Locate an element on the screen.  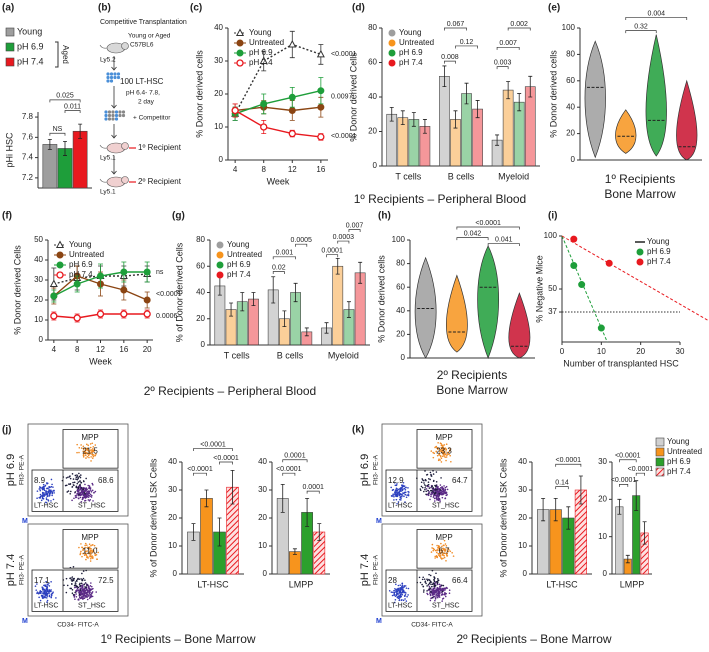
mouse-tail is located at coordinates (103, 180).